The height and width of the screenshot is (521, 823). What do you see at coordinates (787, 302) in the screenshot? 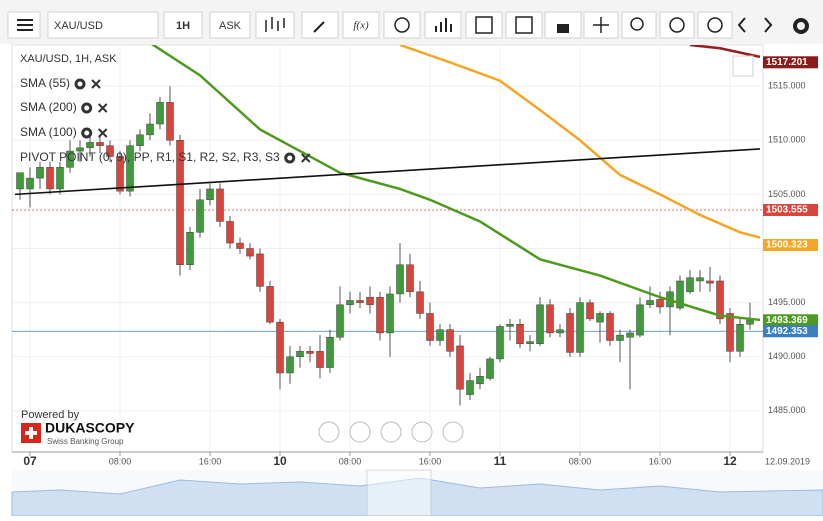
I see `y-tick-label: 1495.000` at bounding box center [787, 302].